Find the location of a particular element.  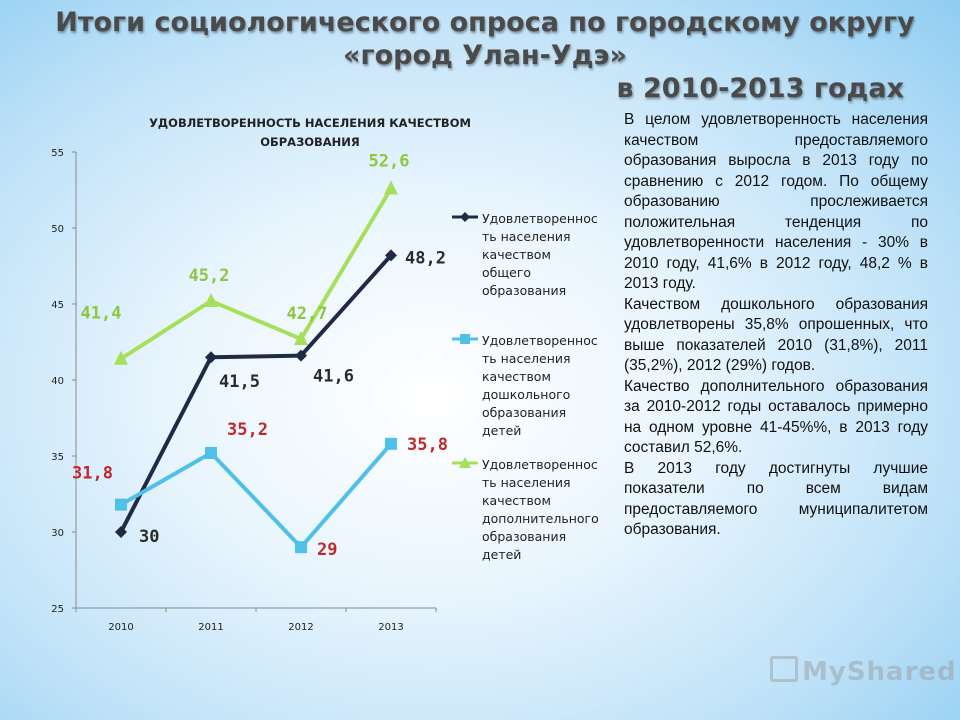

series-2-point-2012 is located at coordinates (301, 547).